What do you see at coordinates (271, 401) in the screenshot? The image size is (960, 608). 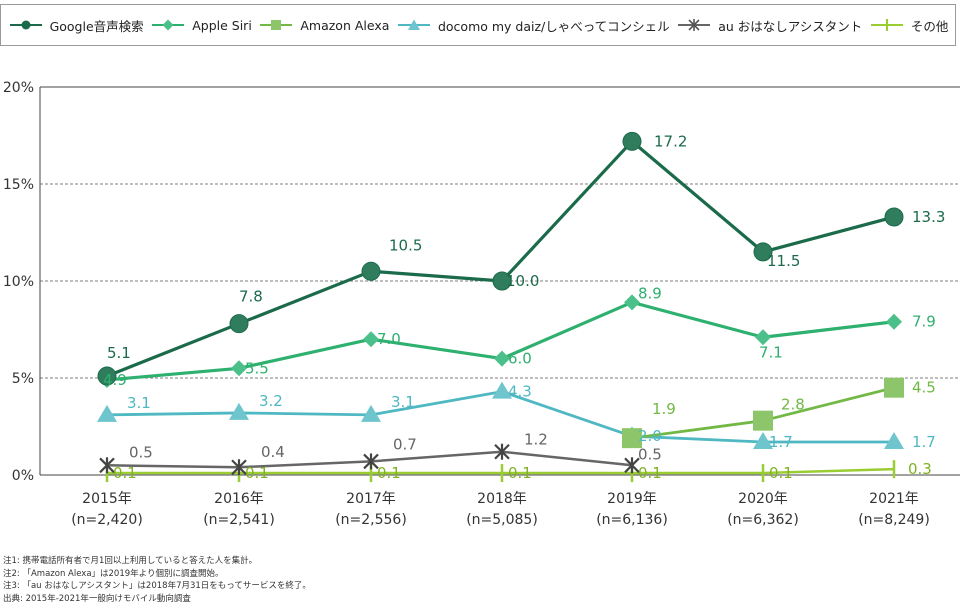 I see `data-label: 3.2` at bounding box center [271, 401].